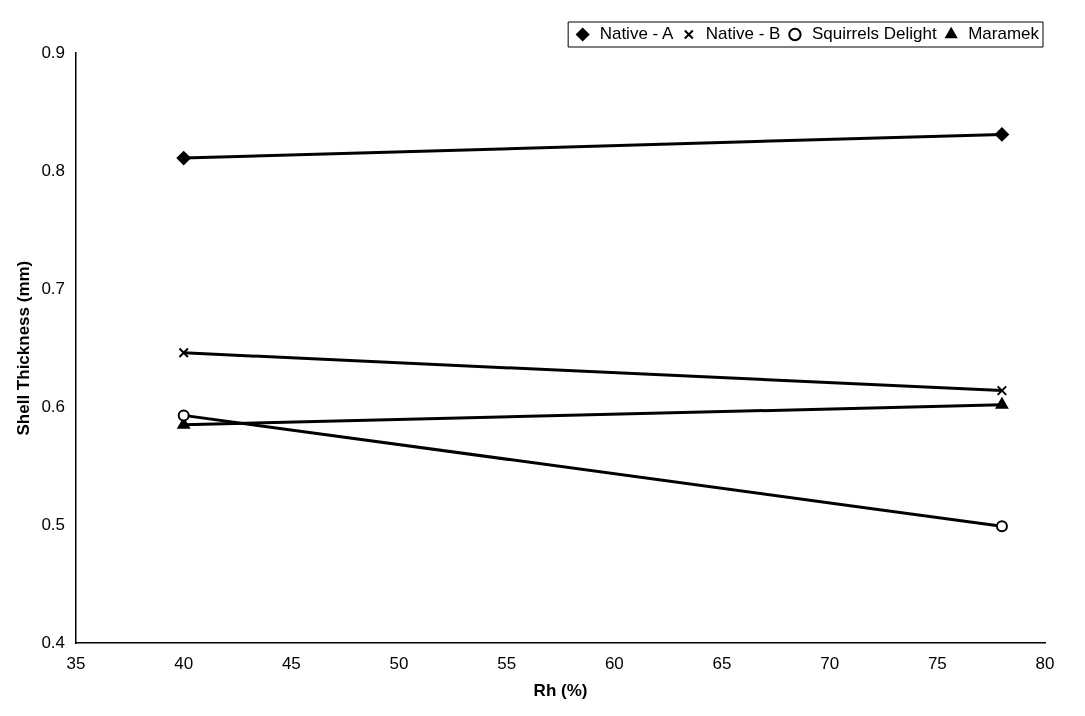  I want to click on x-tick-label: 55, so click(507, 664).